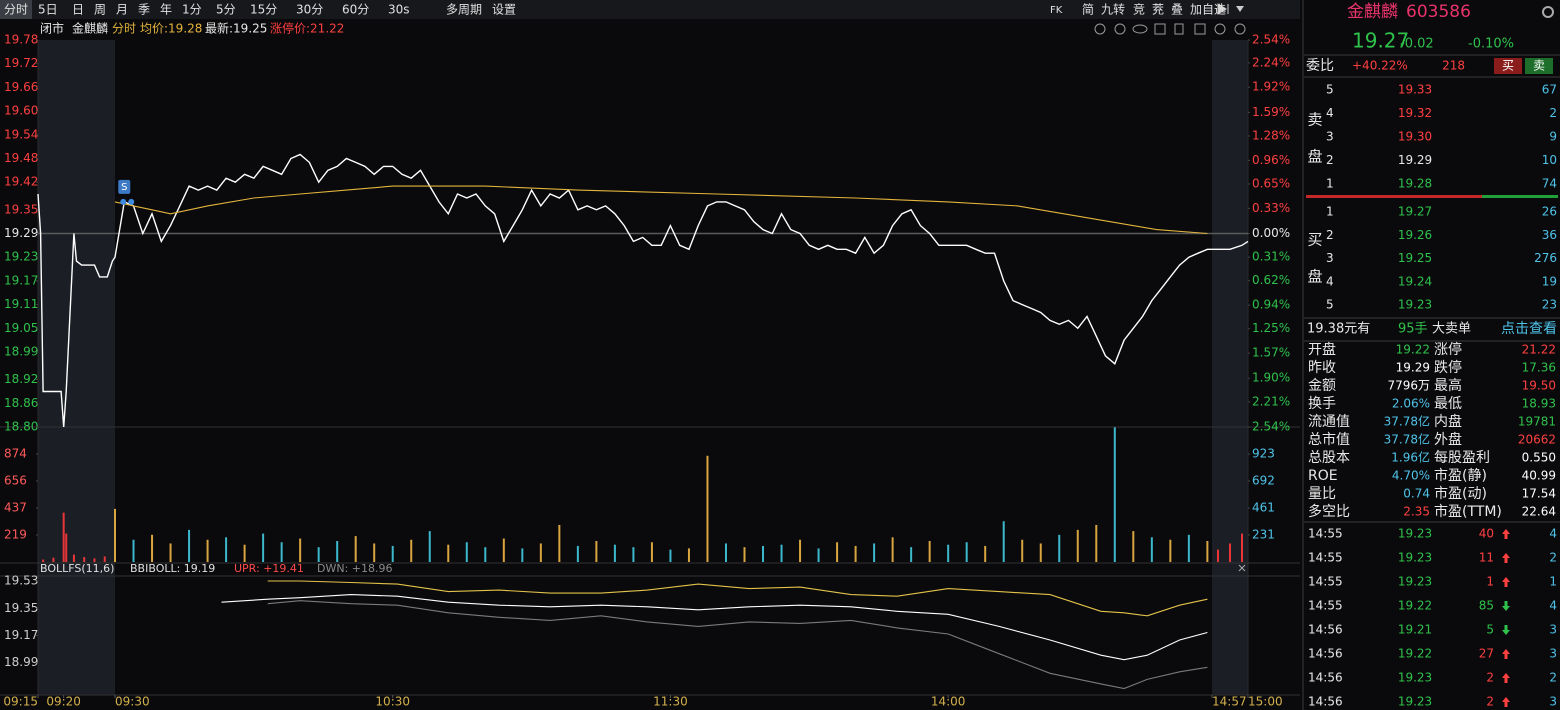  Describe the element at coordinates (1330, 113) in the screenshot. I see `ask-level: 4` at that location.